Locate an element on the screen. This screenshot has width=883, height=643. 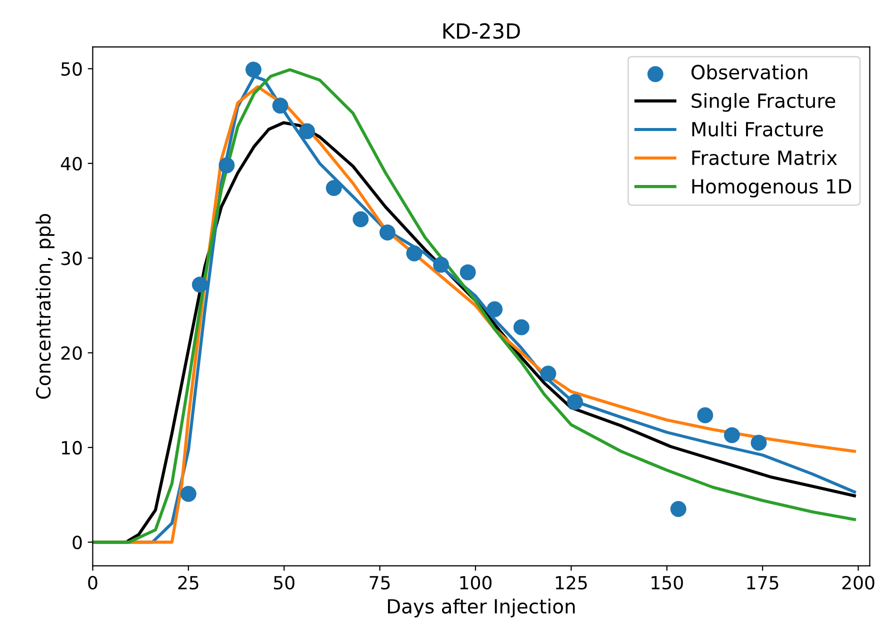
x-tick-label: 175 is located at coordinates (762, 583).